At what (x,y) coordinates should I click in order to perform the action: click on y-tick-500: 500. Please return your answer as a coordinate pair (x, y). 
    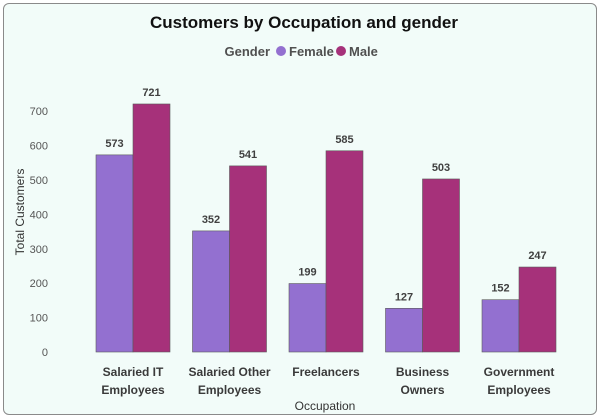
    Looking at the image, I should click on (39, 181).